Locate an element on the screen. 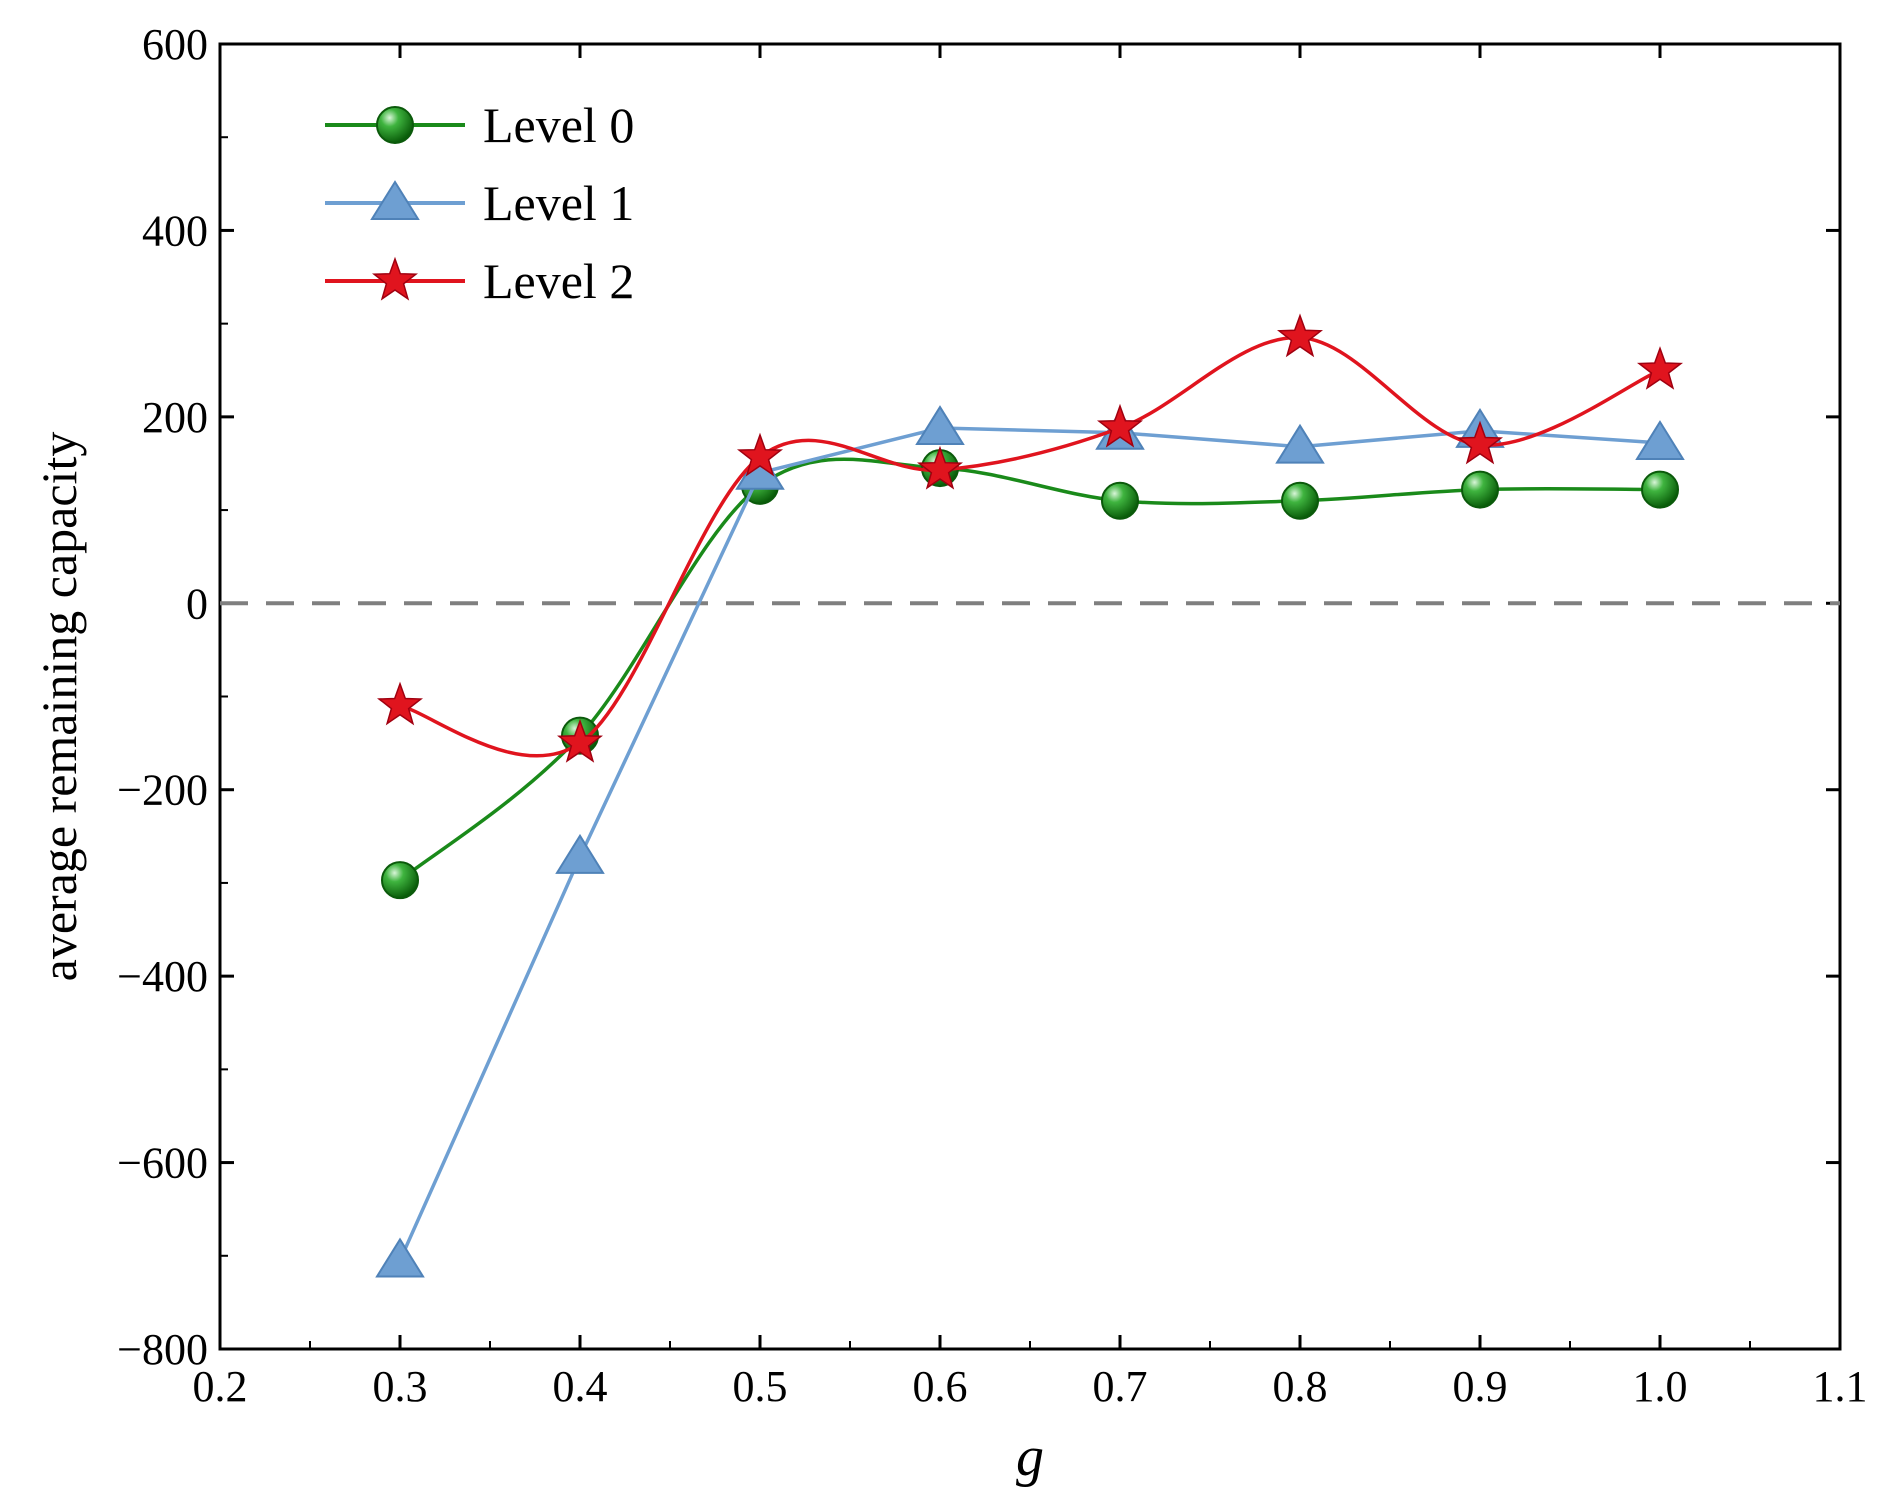 The height and width of the screenshot is (1502, 1880). x-tick-label: 0.4 is located at coordinates (580, 1386).